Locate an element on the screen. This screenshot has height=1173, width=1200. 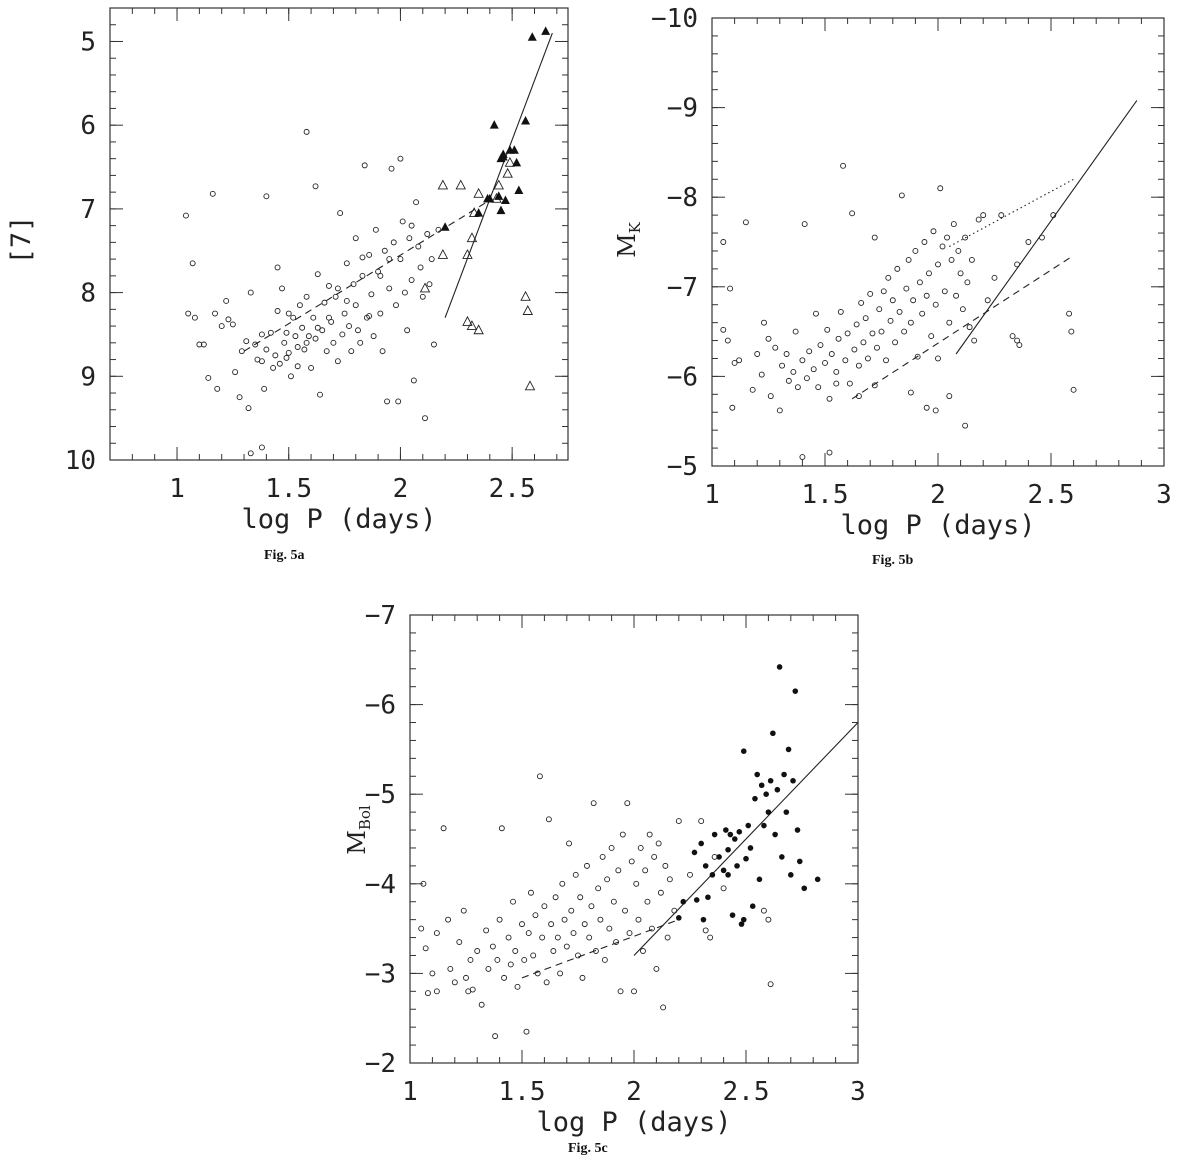
y-tick-label: 5 is located at coordinates (88, 42).